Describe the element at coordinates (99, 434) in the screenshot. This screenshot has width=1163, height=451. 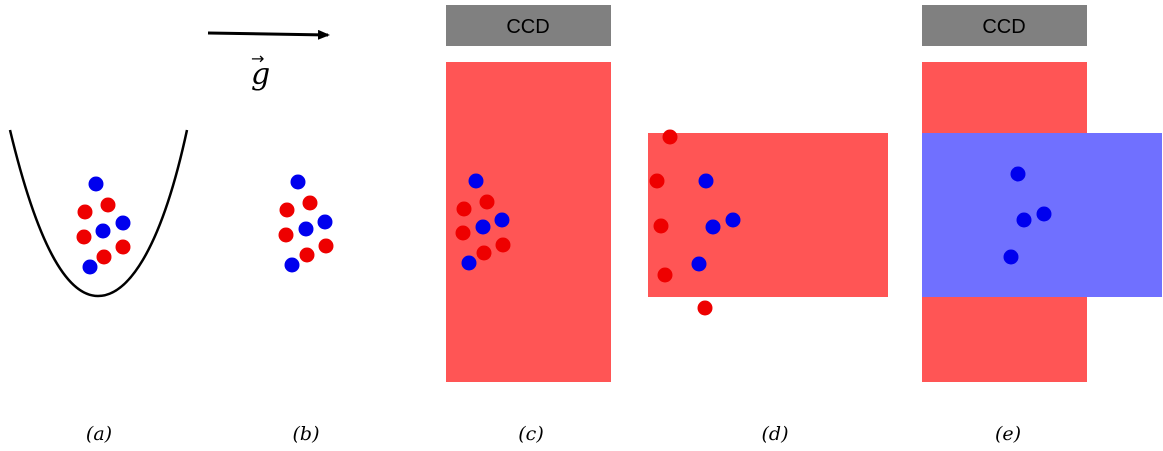
I see `panel-label-a: (a)` at that location.